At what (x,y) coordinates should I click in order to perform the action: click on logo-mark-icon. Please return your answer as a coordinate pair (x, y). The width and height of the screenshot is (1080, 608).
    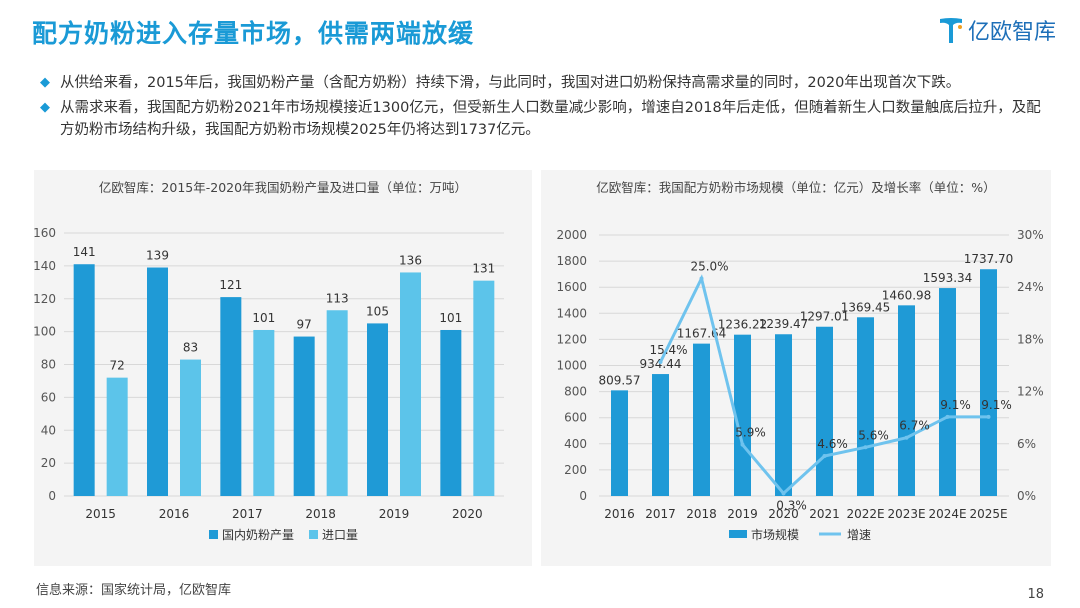
    Looking at the image, I should click on (950, 30).